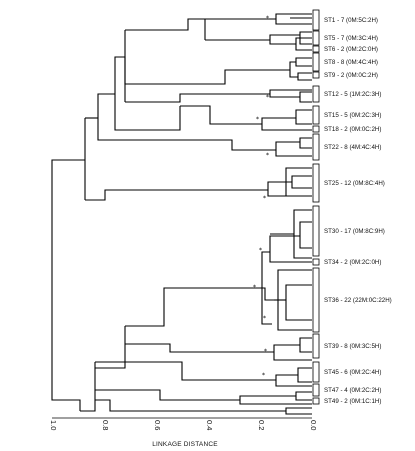 Image resolution: width=415 pixels, height=451 pixels. Describe the element at coordinates (185, 444) in the screenshot. I see `axis-title: LINKAGE DISTANCE` at that location.